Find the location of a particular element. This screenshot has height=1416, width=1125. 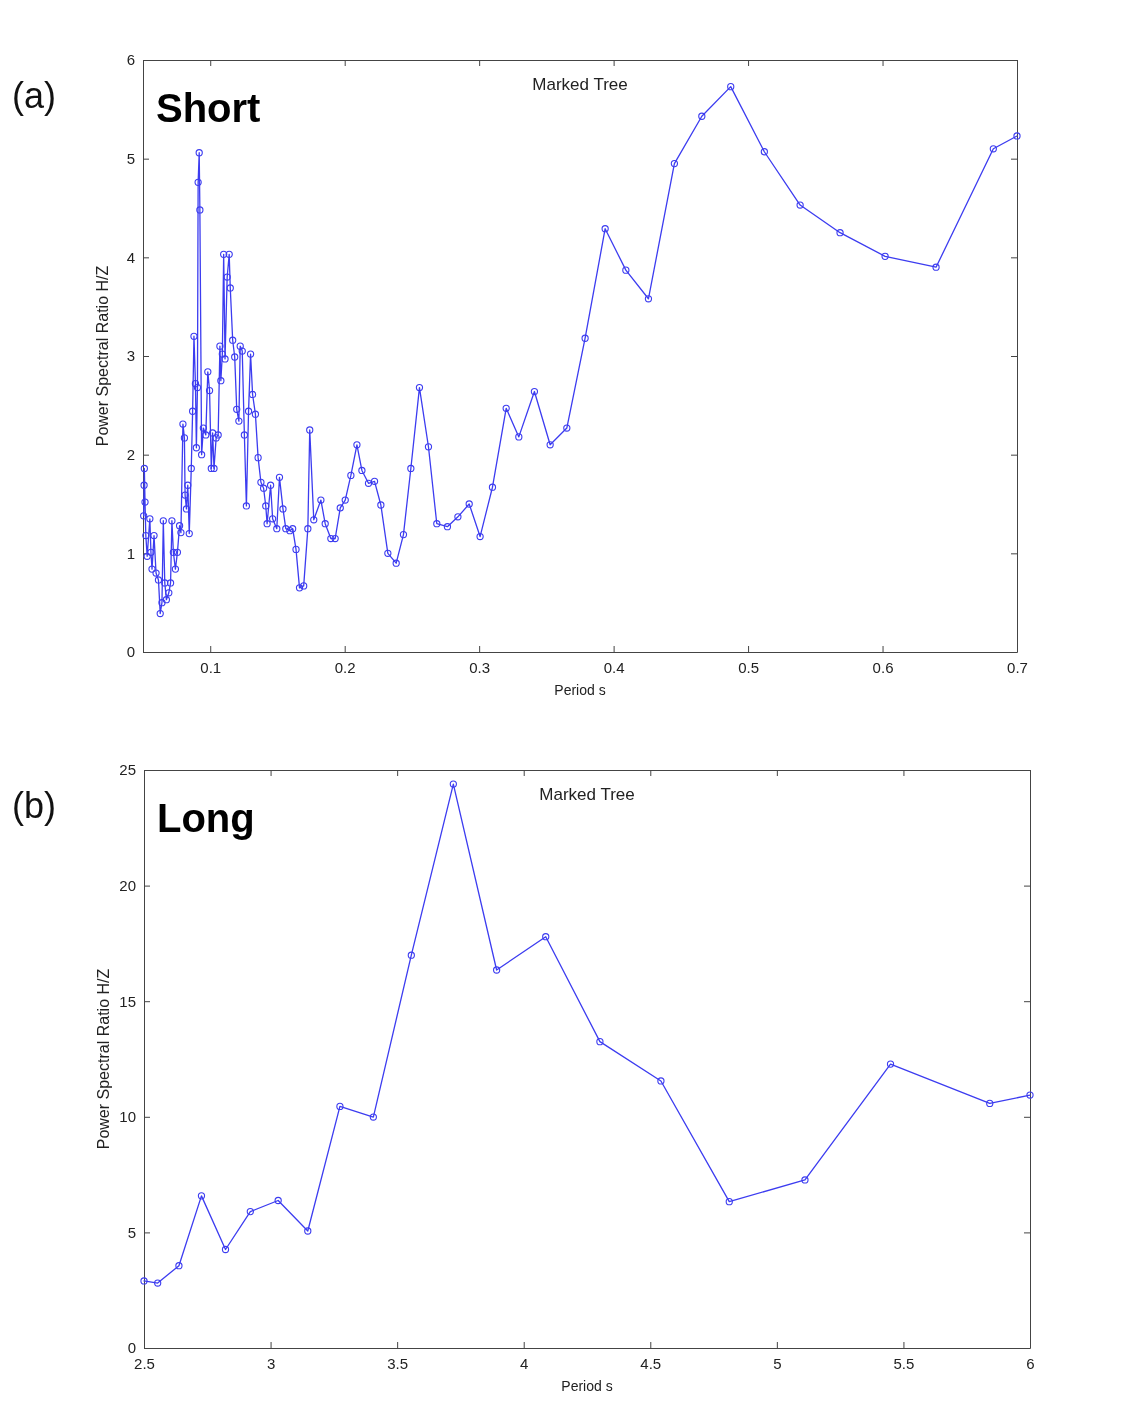

x-tick-label: 3.5 is located at coordinates (398, 1363).